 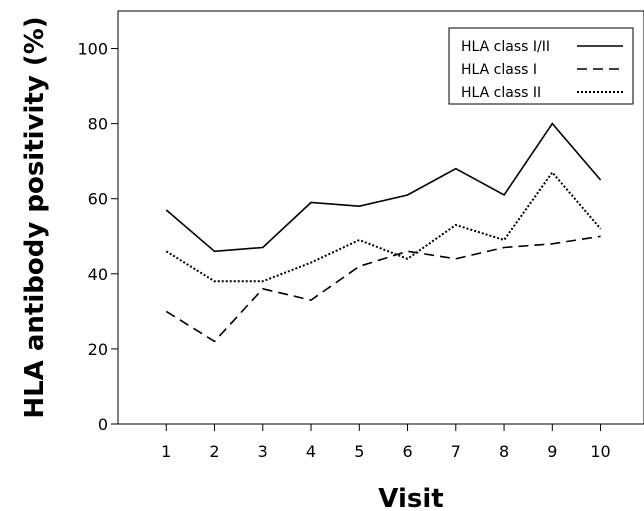 What do you see at coordinates (92, 49) in the screenshot?
I see `y-tick-label: 100` at bounding box center [92, 49].